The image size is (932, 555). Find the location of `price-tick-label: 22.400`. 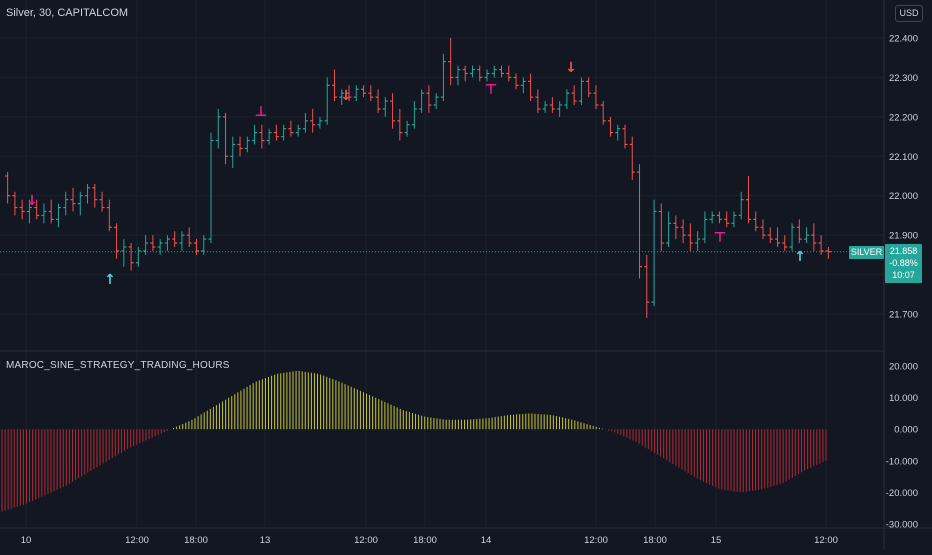

price-tick-label: 22.400 is located at coordinates (903, 39).